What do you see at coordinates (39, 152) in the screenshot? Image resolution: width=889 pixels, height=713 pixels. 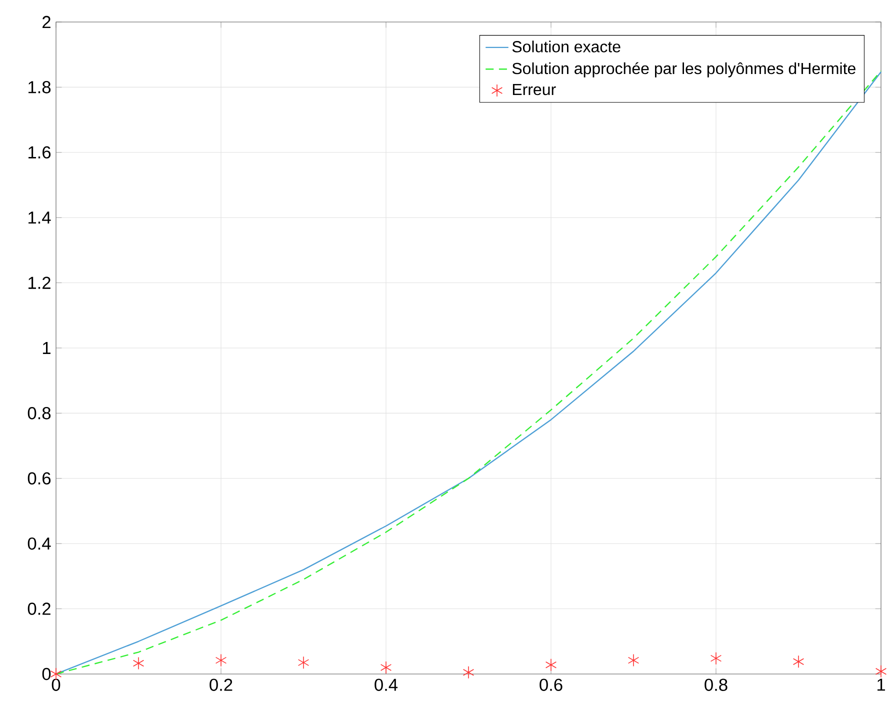 I see `y-tick-label: 1.6` at bounding box center [39, 152].